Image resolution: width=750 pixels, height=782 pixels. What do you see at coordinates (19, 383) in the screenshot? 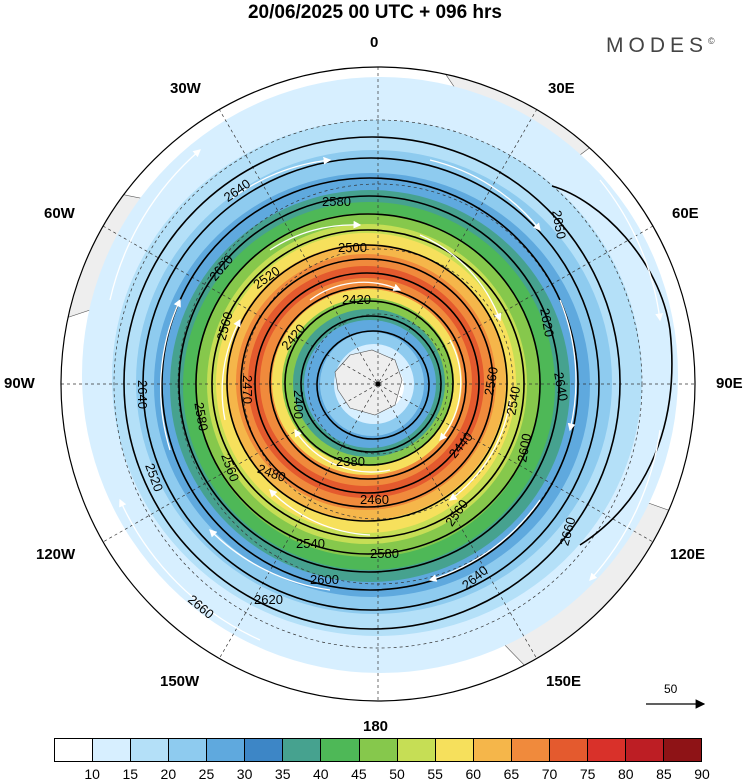
I see `lon-label-90w: 90W` at bounding box center [19, 383].